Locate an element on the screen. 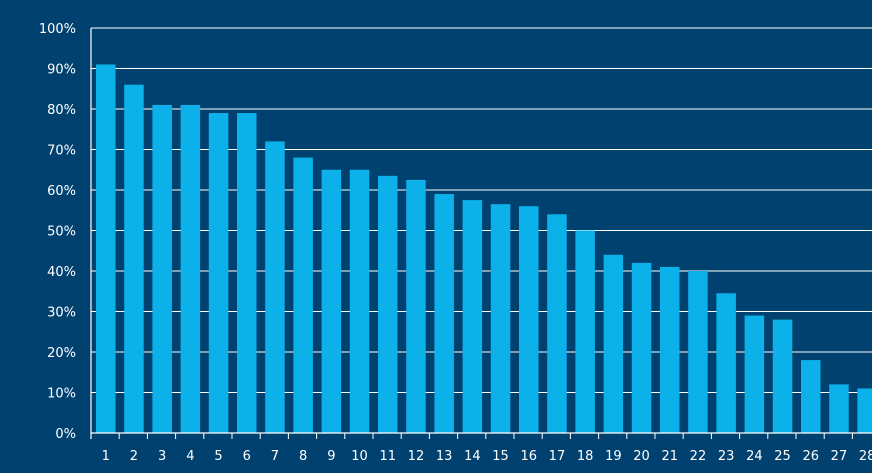 Image resolution: width=872 pixels, height=473 pixels. y-tick-label: 40% is located at coordinates (61, 272).